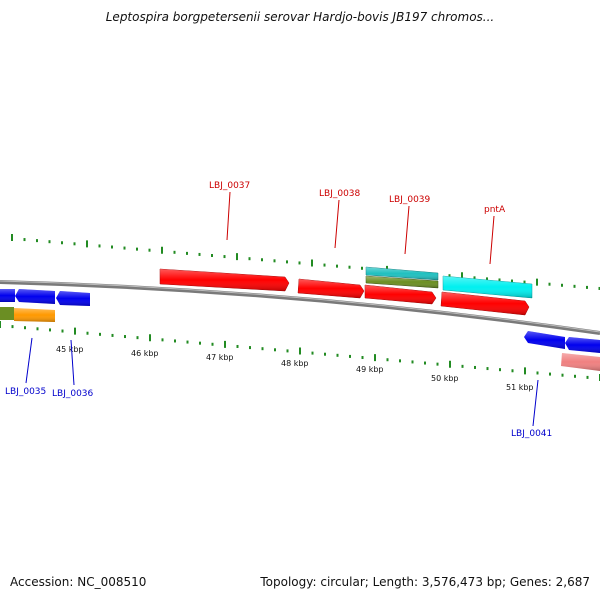 This screenshot has width=600, height=600. I want to click on reverse-strand-ticks, so click(300, 351).